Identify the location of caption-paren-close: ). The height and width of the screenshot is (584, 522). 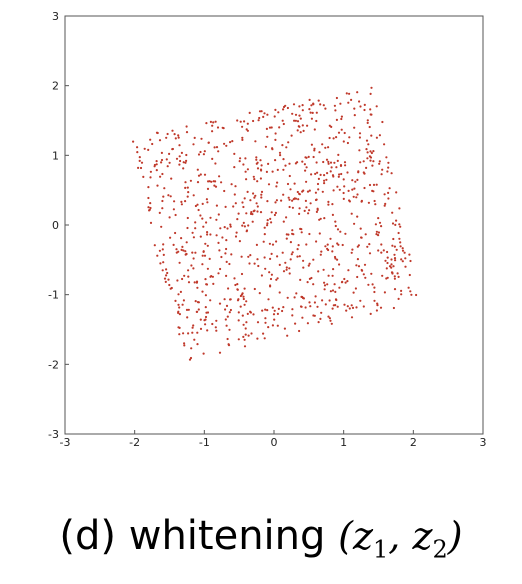
(455, 536).